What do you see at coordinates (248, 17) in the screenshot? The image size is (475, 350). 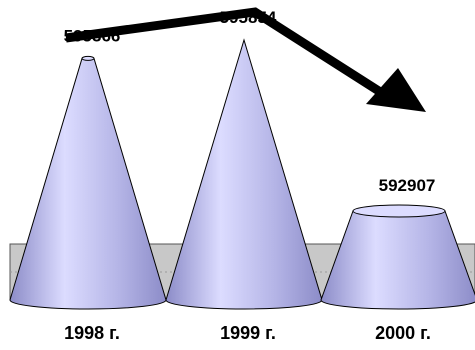 I see `value-label: 595854` at bounding box center [248, 17].